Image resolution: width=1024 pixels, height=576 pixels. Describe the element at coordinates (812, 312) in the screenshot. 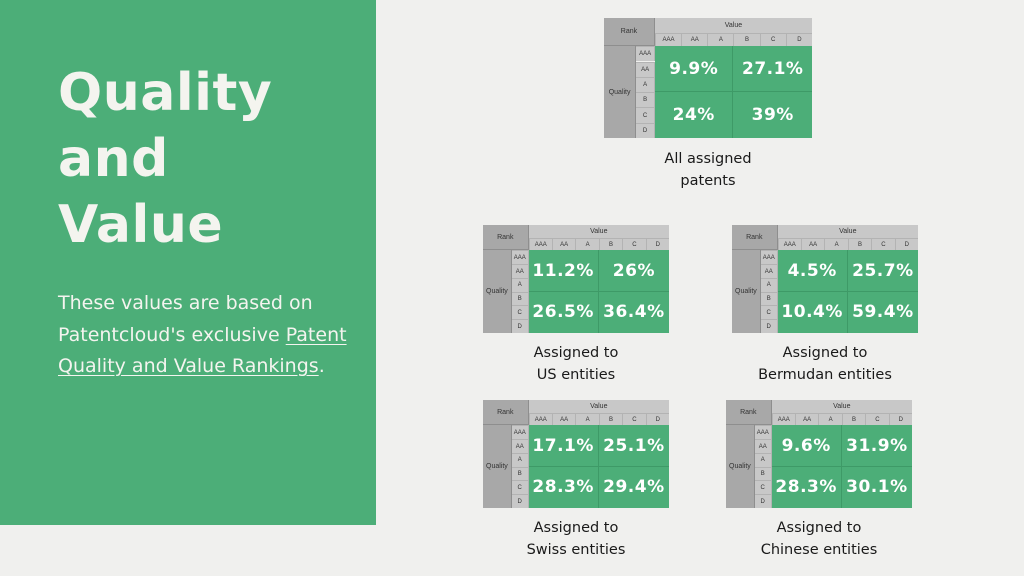

I see `matrix-cell-value: 10.4%` at that location.